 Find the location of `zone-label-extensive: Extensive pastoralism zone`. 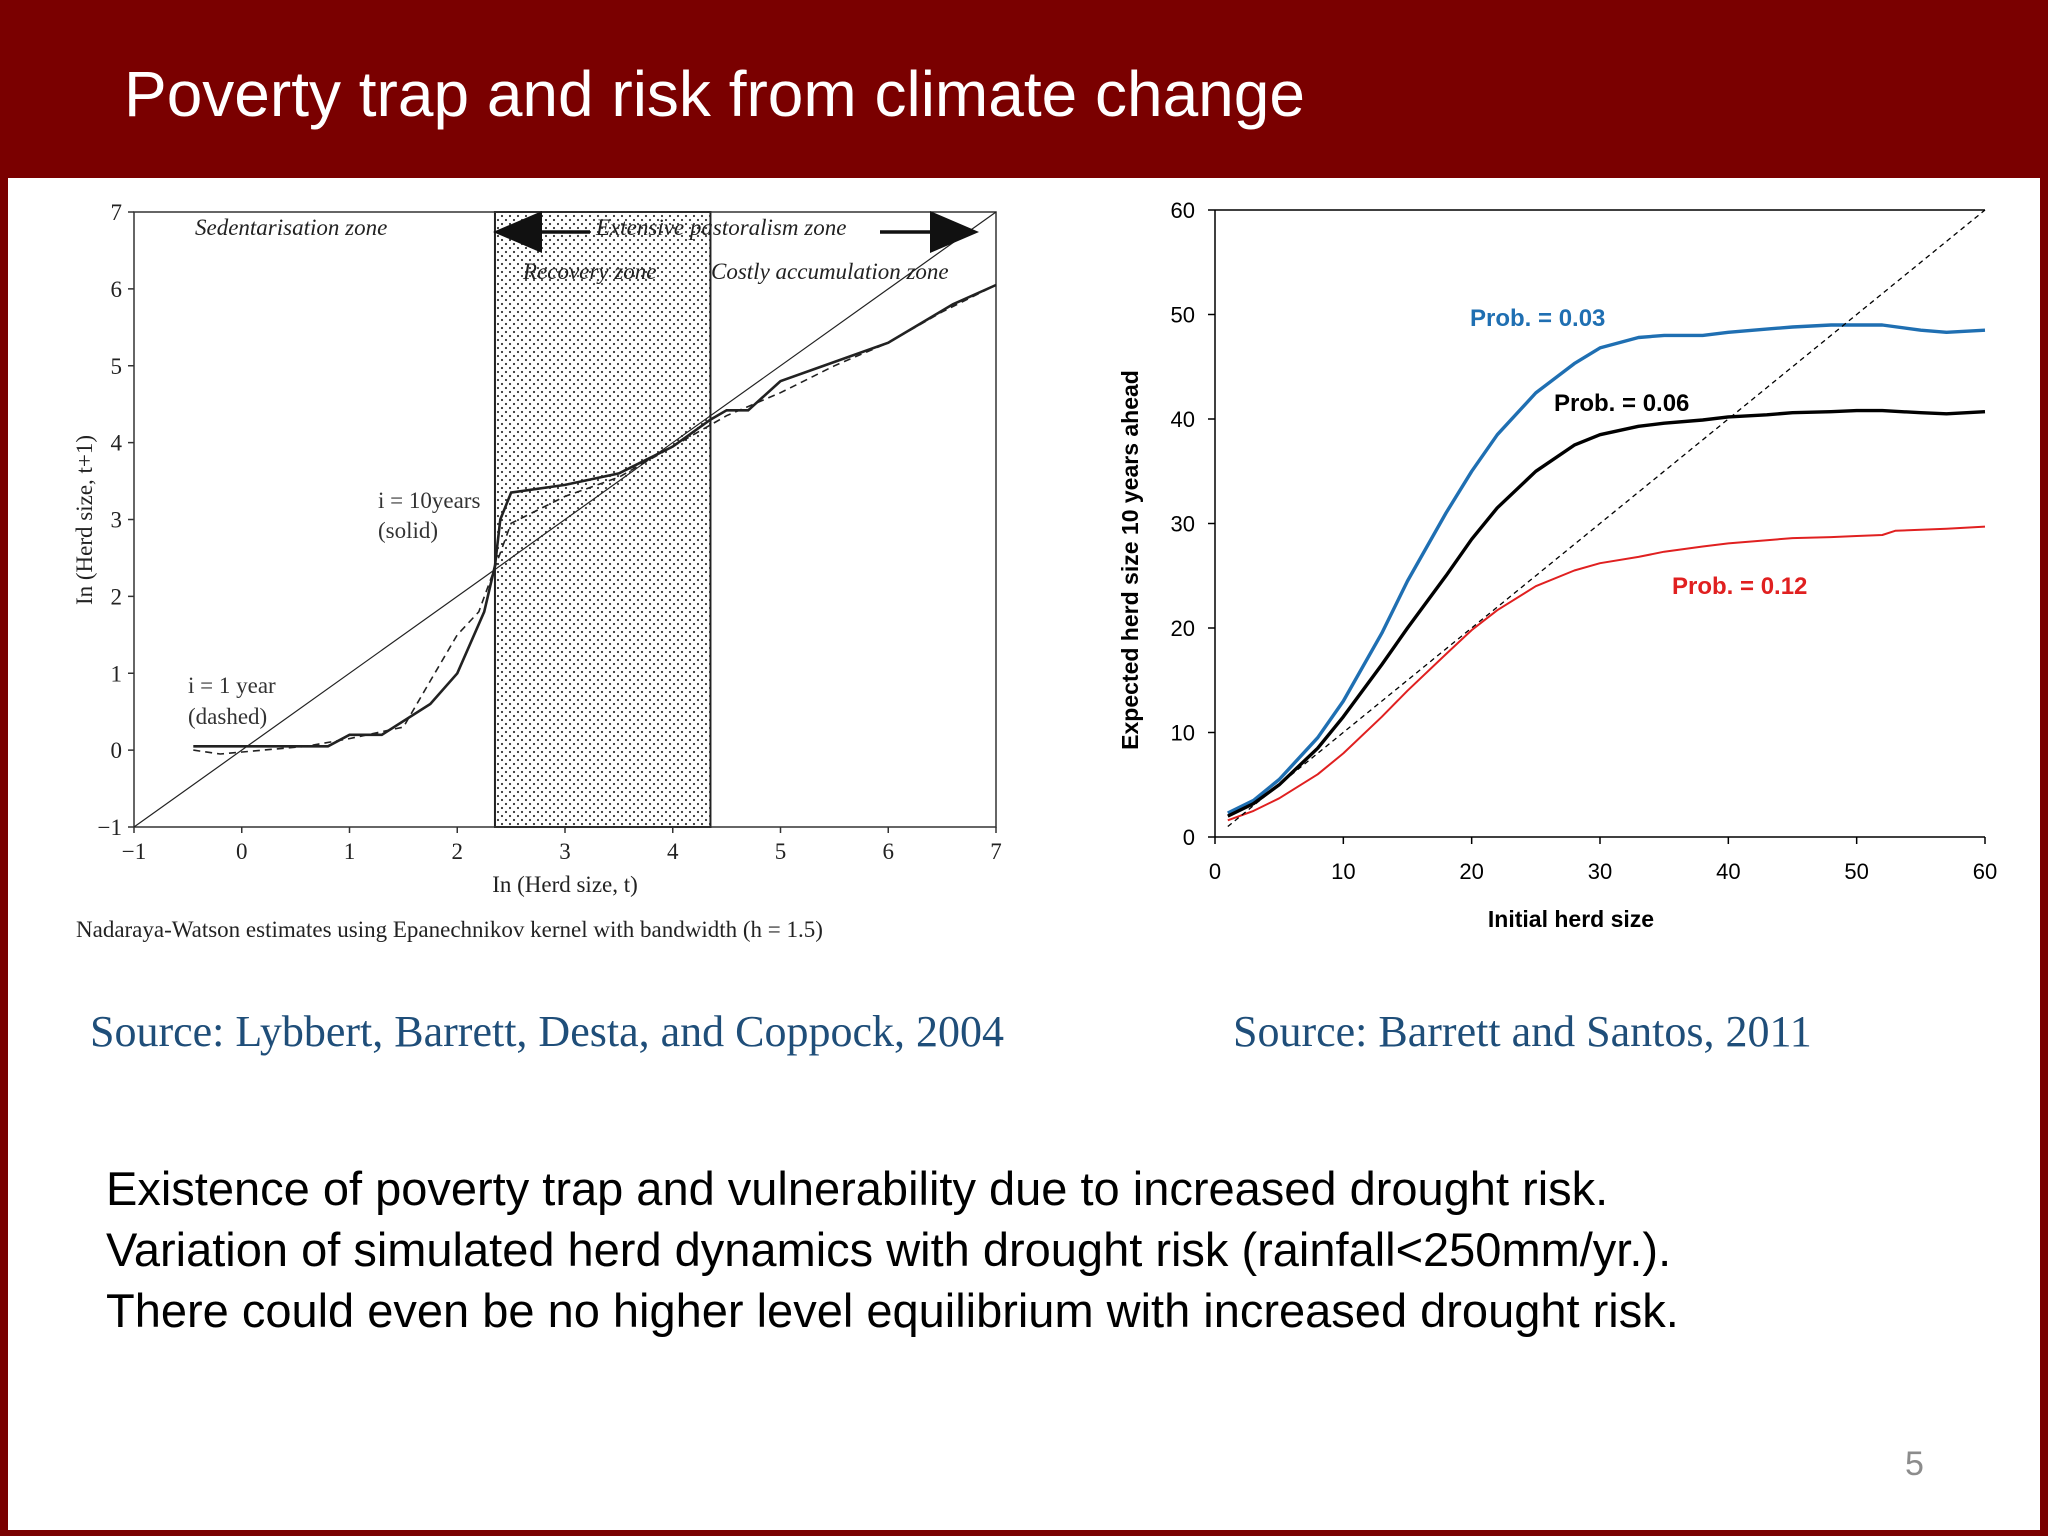

zone-label-extensive: Extensive pastoralism zone is located at coordinates (720, 227).